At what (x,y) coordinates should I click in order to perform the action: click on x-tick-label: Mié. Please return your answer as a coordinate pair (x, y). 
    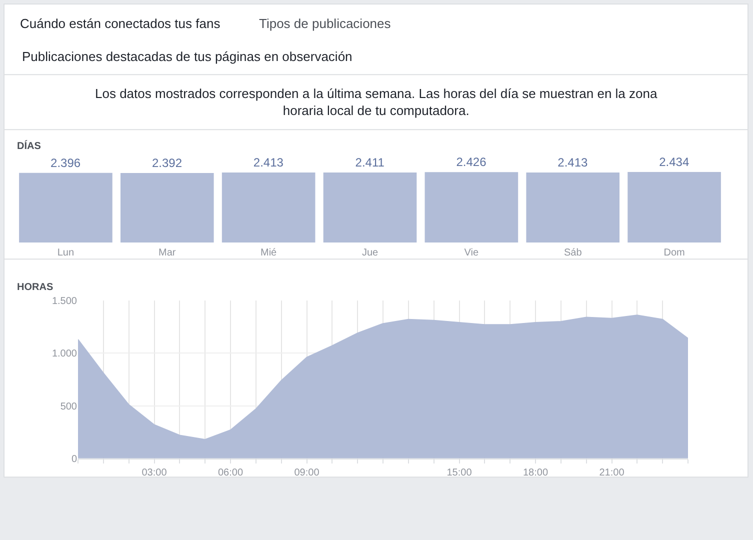
    Looking at the image, I should click on (269, 253).